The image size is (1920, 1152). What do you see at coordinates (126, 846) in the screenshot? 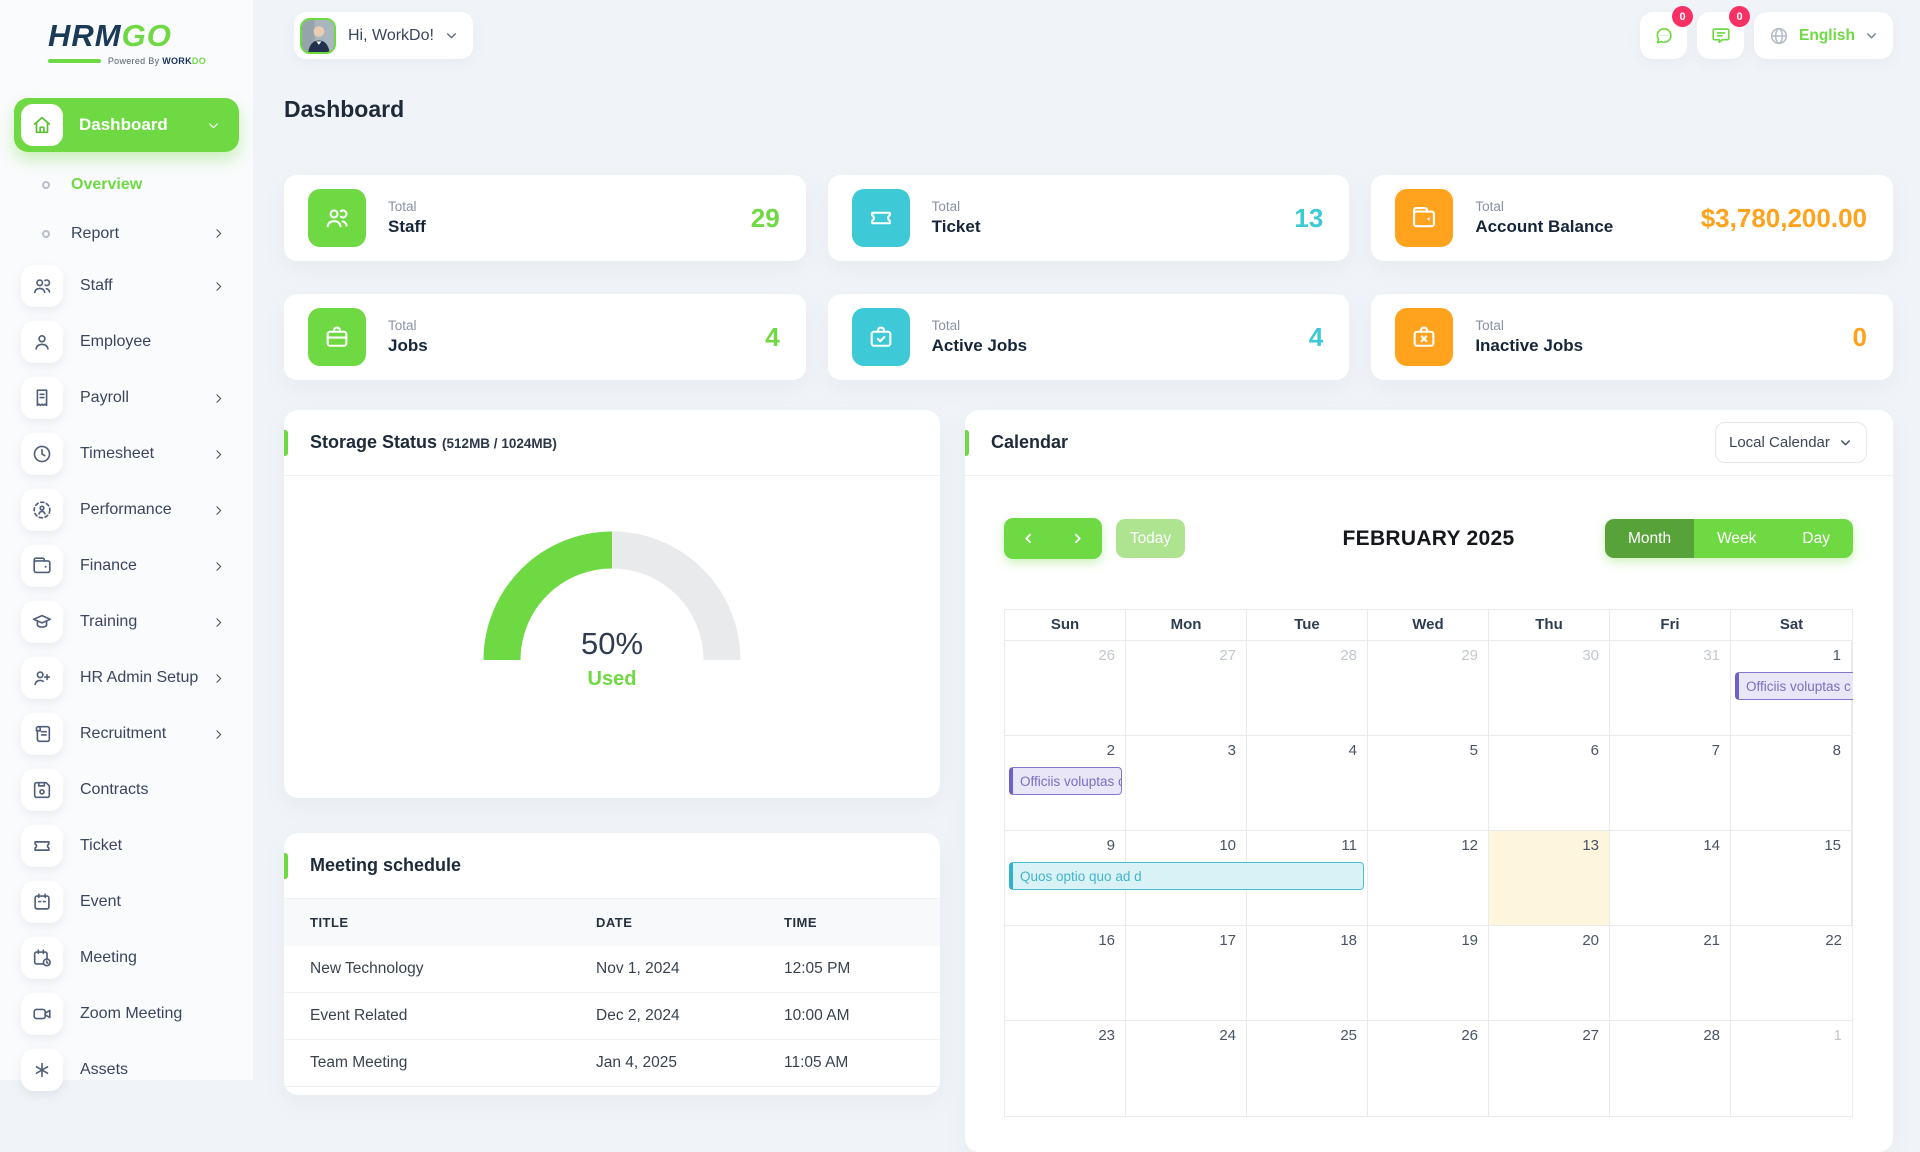
I see `sidebar-item-ticket: Ticket` at bounding box center [126, 846].